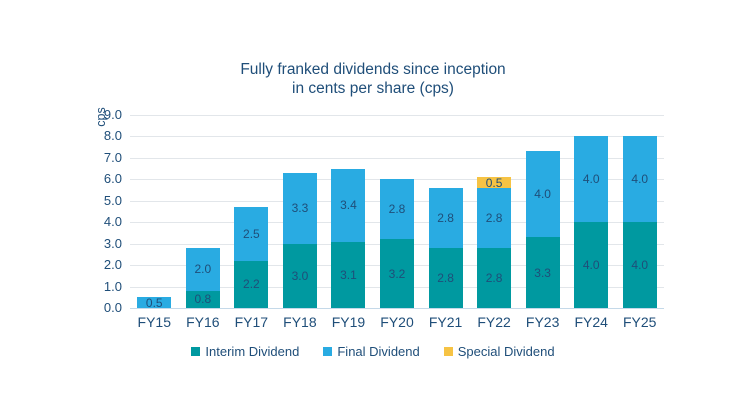 This screenshot has height=419, width=746. Describe the element at coordinates (112, 222) in the screenshot. I see `y-tick-label: 4.0` at that location.